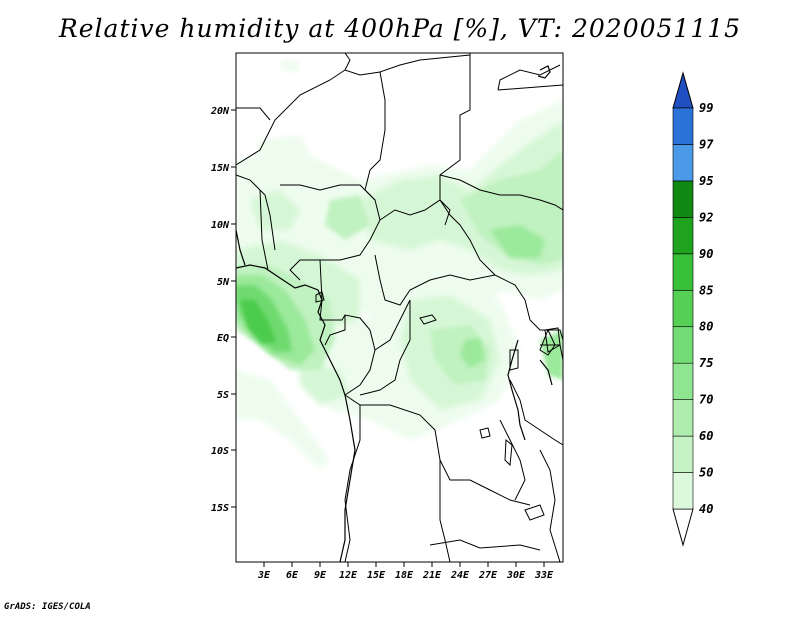 The width and height of the screenshot is (800, 618). I want to click on colorbar-top-arrow, so click(683, 90).